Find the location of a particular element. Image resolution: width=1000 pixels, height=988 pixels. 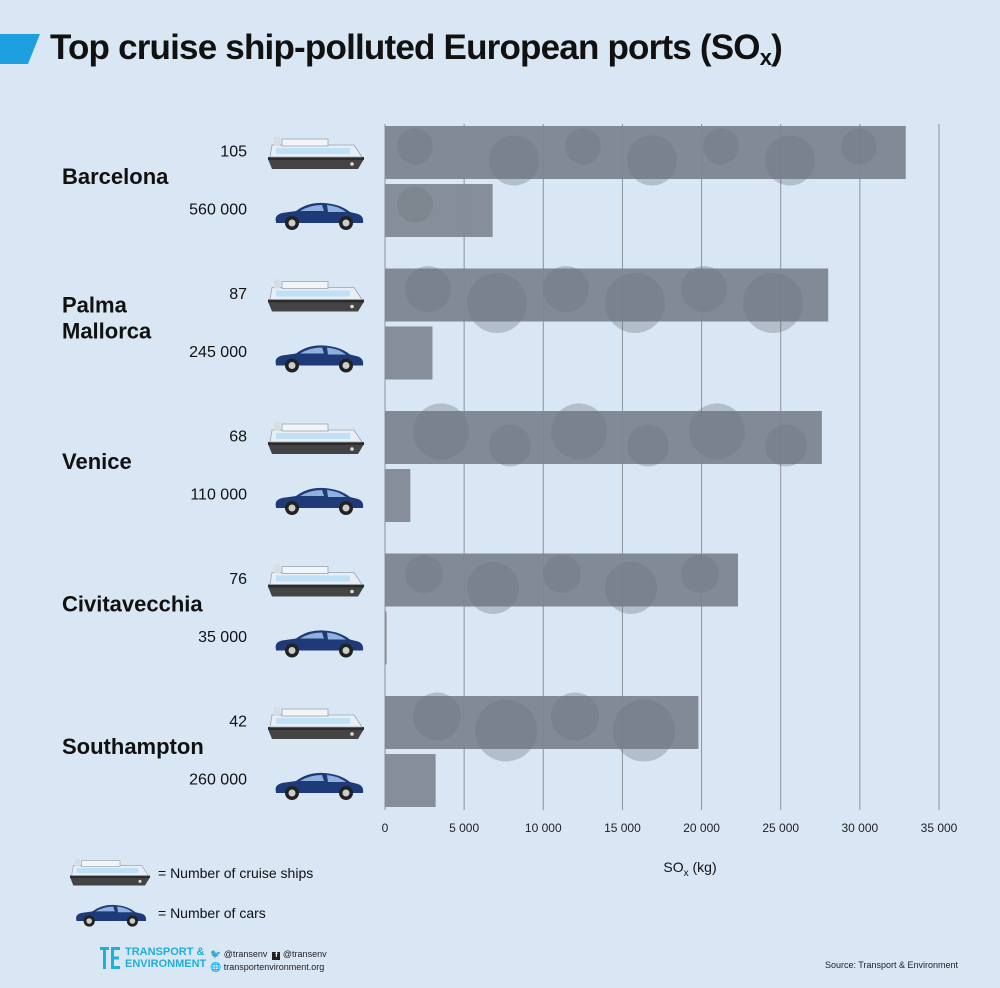

x-axis-title: SOx (kg) is located at coordinates (689, 869).